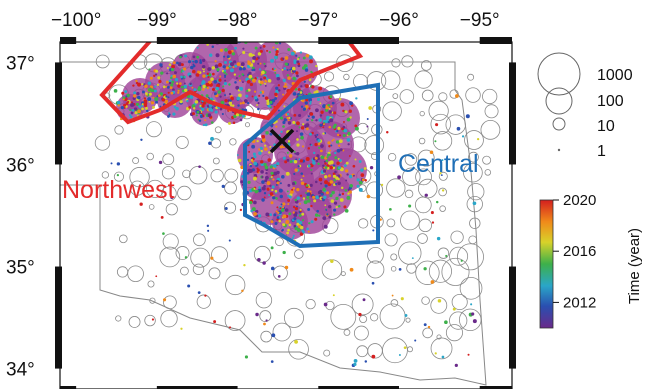 The height and width of the screenshot is (389, 648). I want to click on colorbar-tick-label: 2020, so click(579, 200).